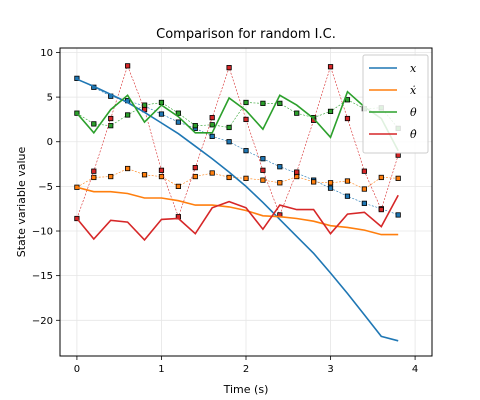  What do you see at coordinates (237, 218) in the screenshot?
I see `theta-dot-series-line` at bounding box center [237, 218].